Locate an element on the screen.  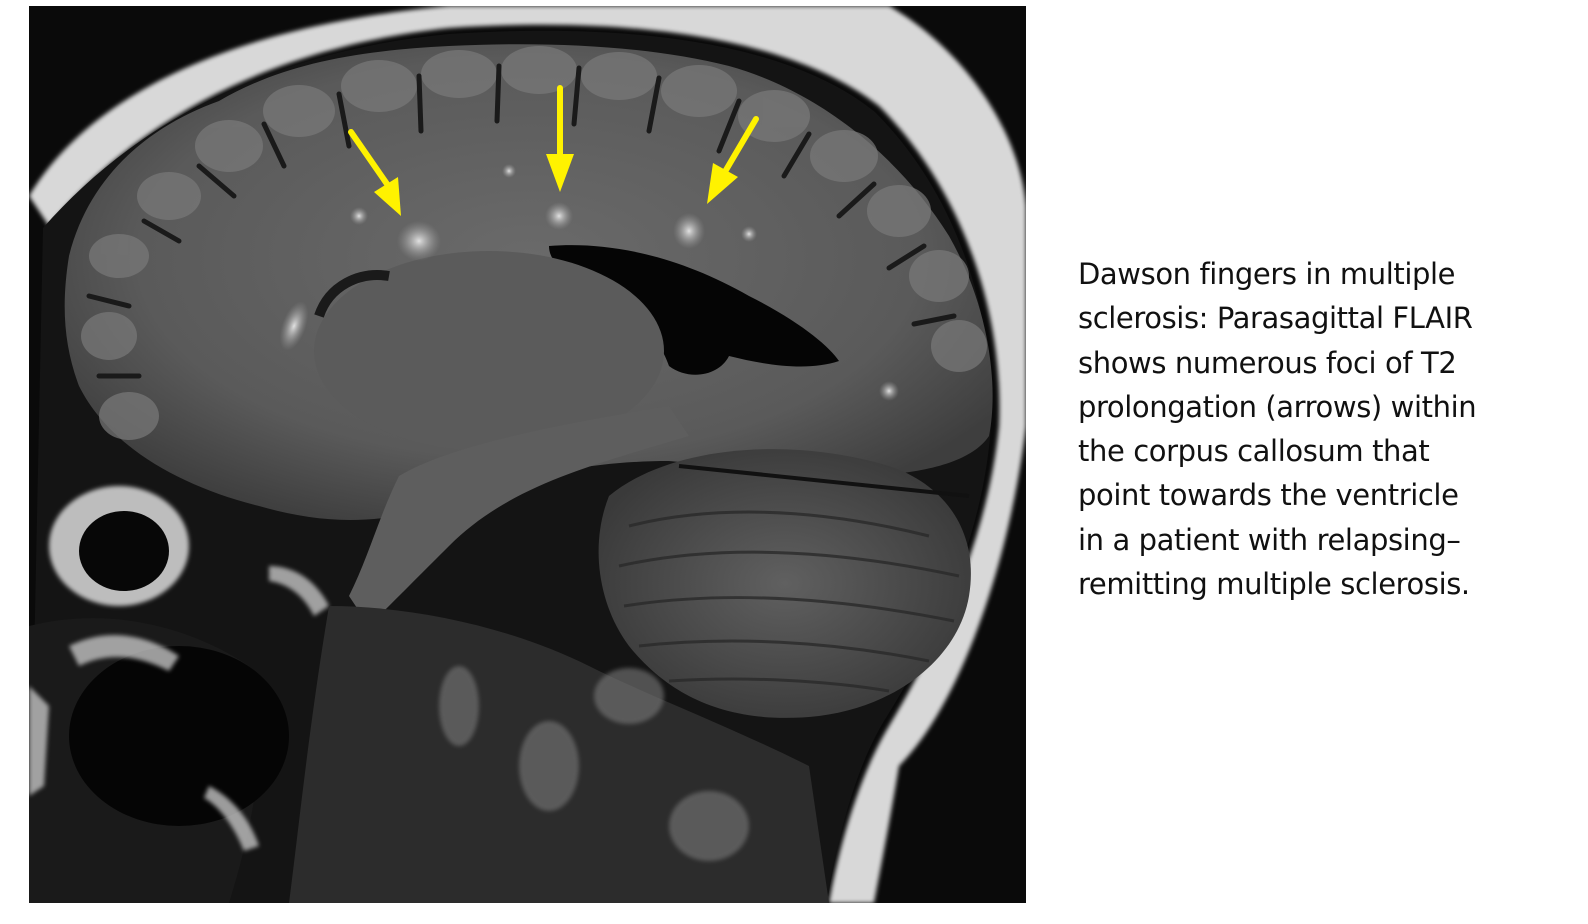
tentorium is located at coordinates (824, 481).